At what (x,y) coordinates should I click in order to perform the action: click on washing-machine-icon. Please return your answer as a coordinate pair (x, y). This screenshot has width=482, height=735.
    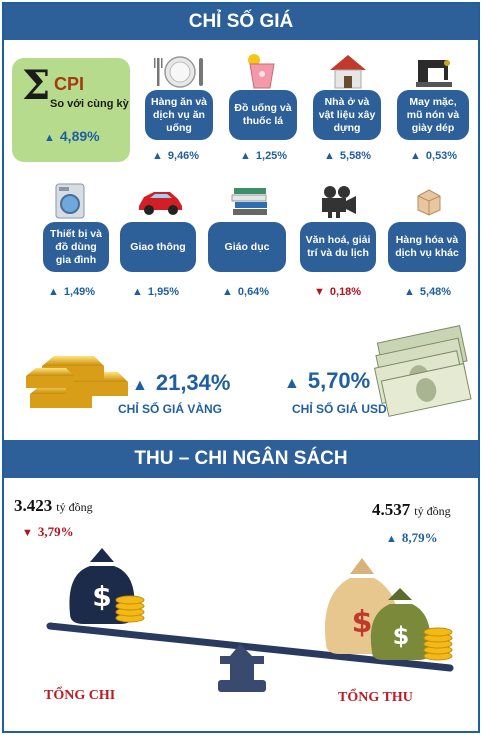
    Looking at the image, I should click on (70, 201).